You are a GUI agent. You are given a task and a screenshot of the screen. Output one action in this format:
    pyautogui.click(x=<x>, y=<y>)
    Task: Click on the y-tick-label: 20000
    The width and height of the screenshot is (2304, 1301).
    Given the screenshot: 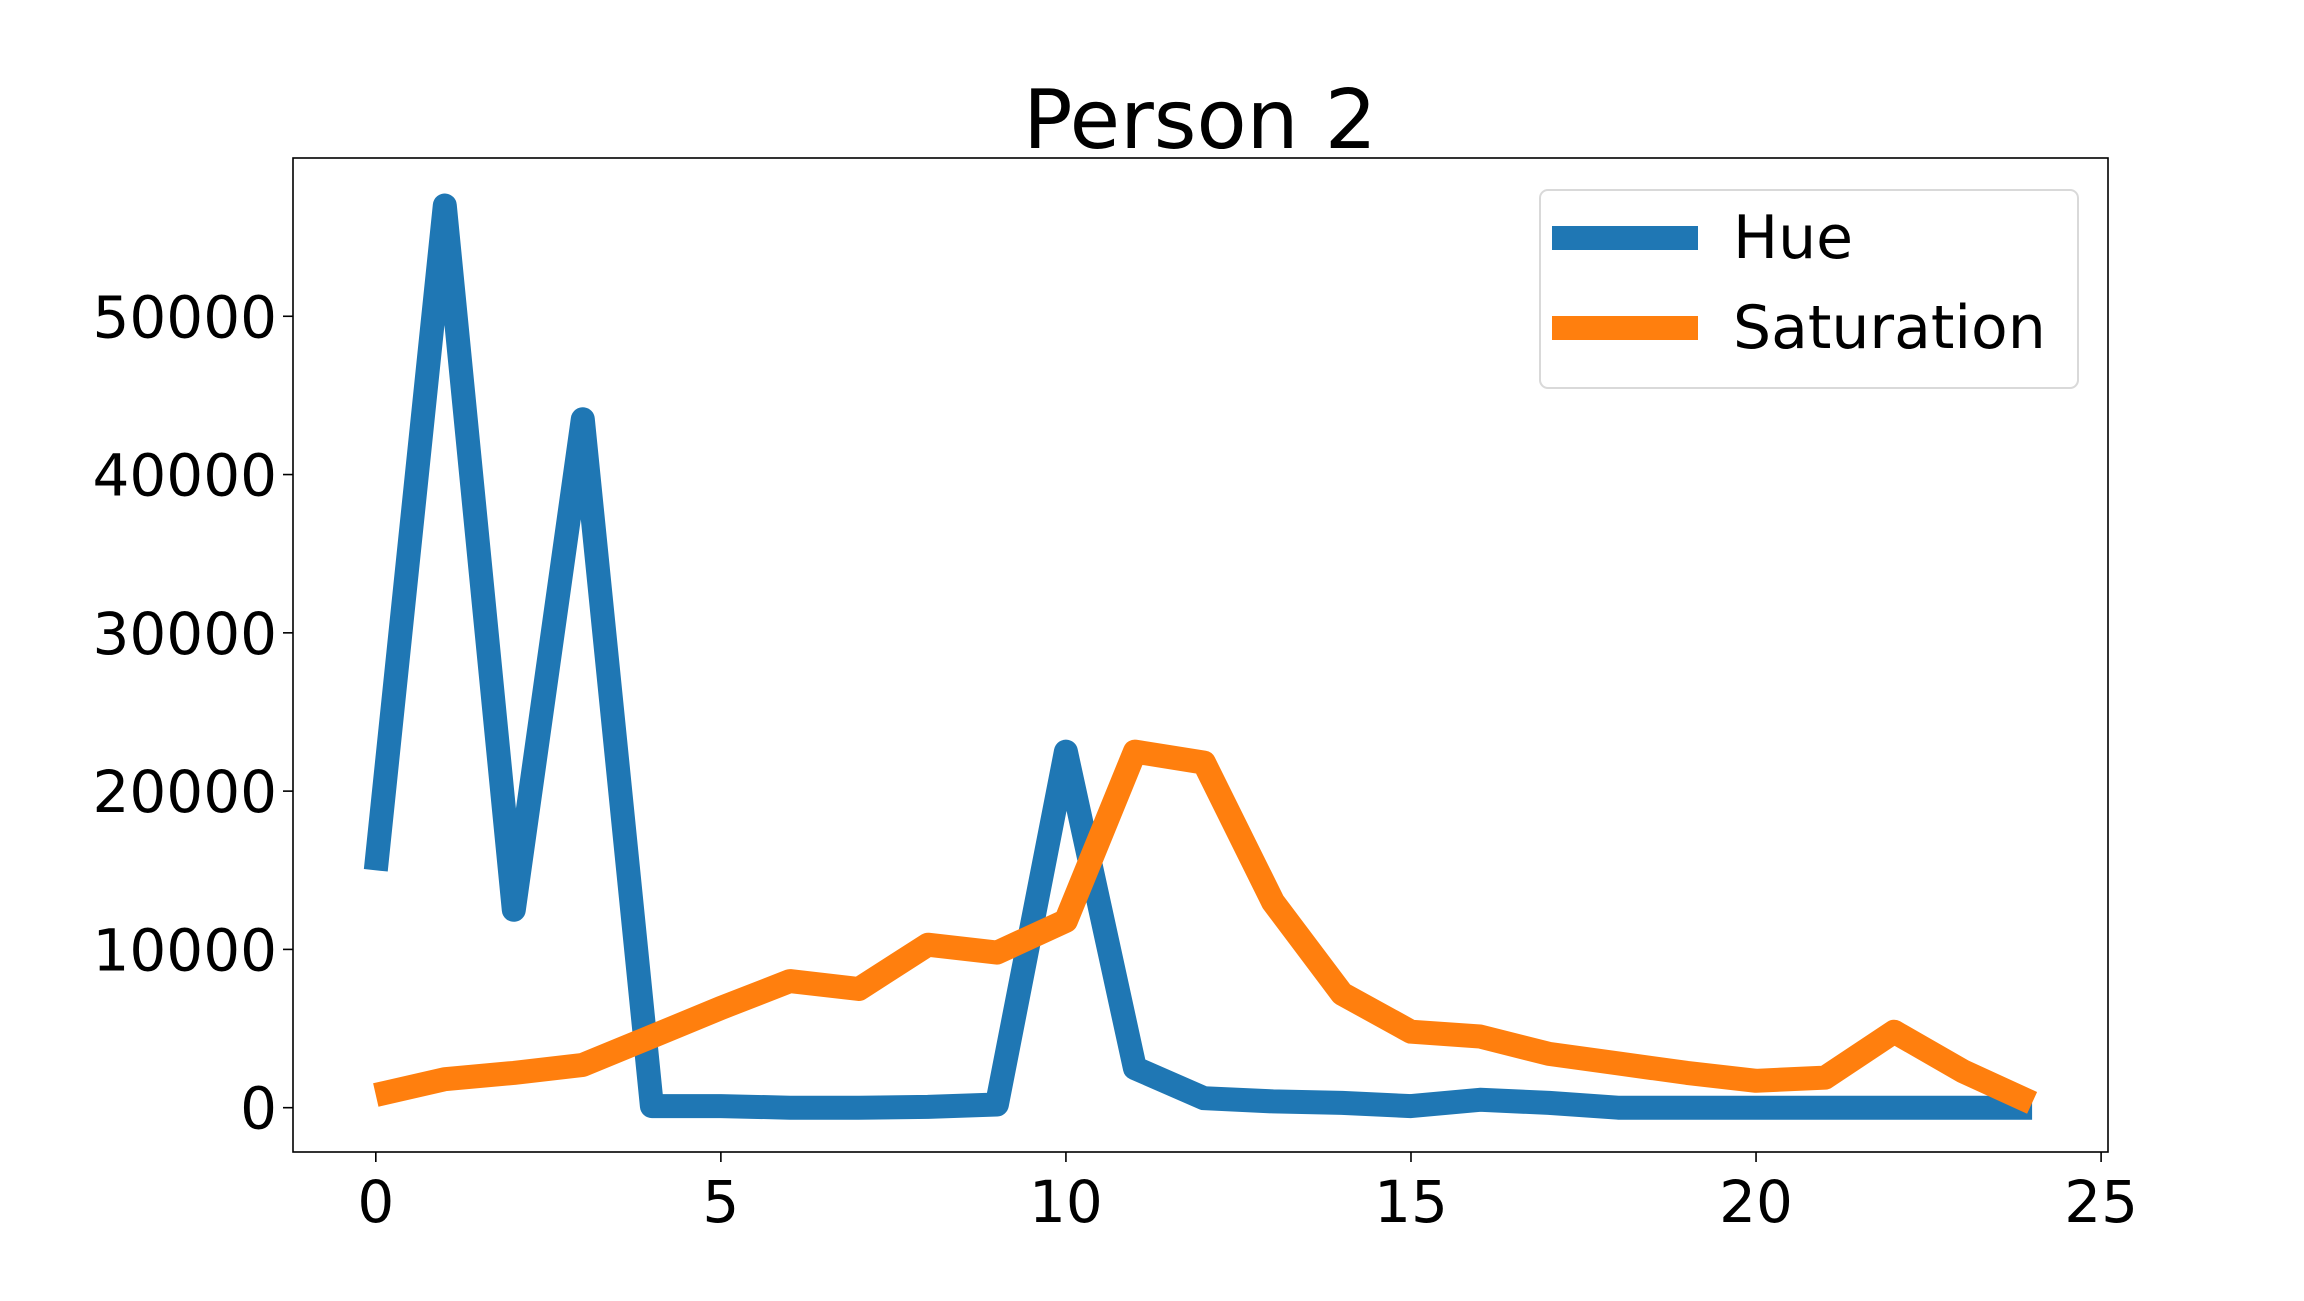 What is the action you would take?
    pyautogui.click(x=184, y=792)
    